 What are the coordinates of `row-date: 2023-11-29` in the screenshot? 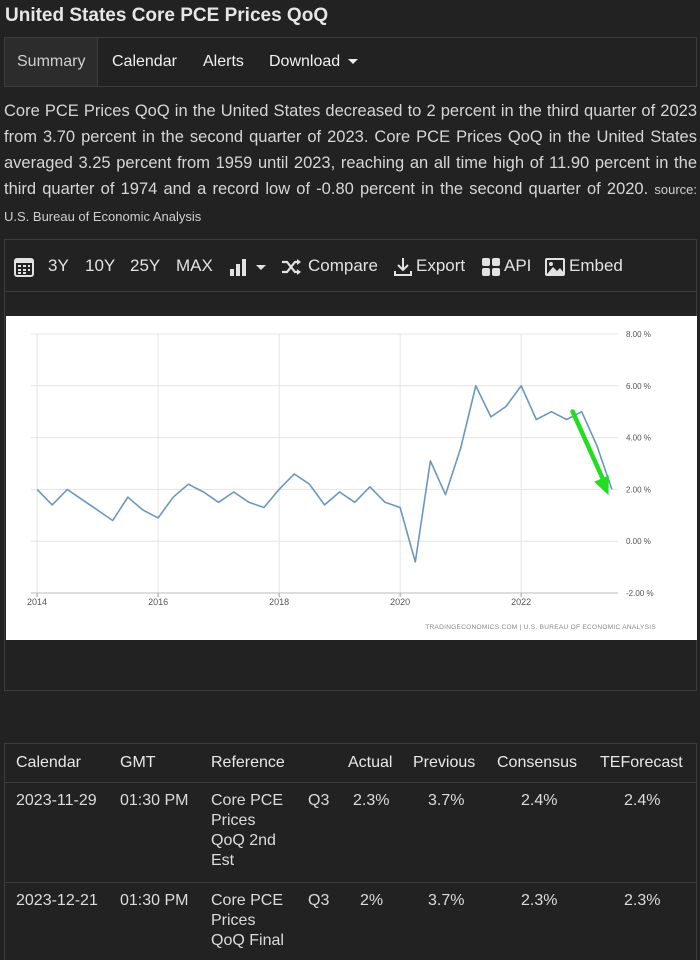 It's located at (56, 800).